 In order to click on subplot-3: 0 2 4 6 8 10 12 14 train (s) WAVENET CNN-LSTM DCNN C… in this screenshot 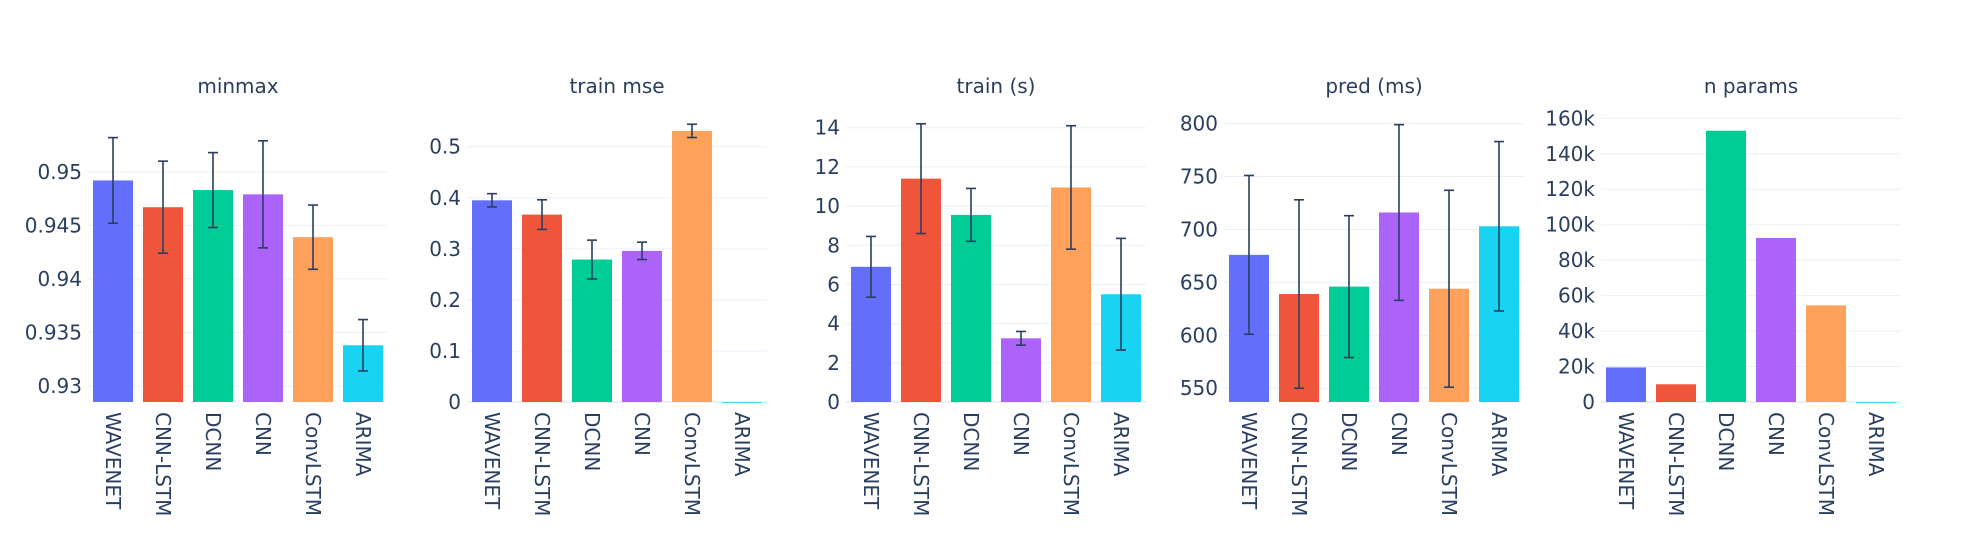, I will do `click(980, 295)`.